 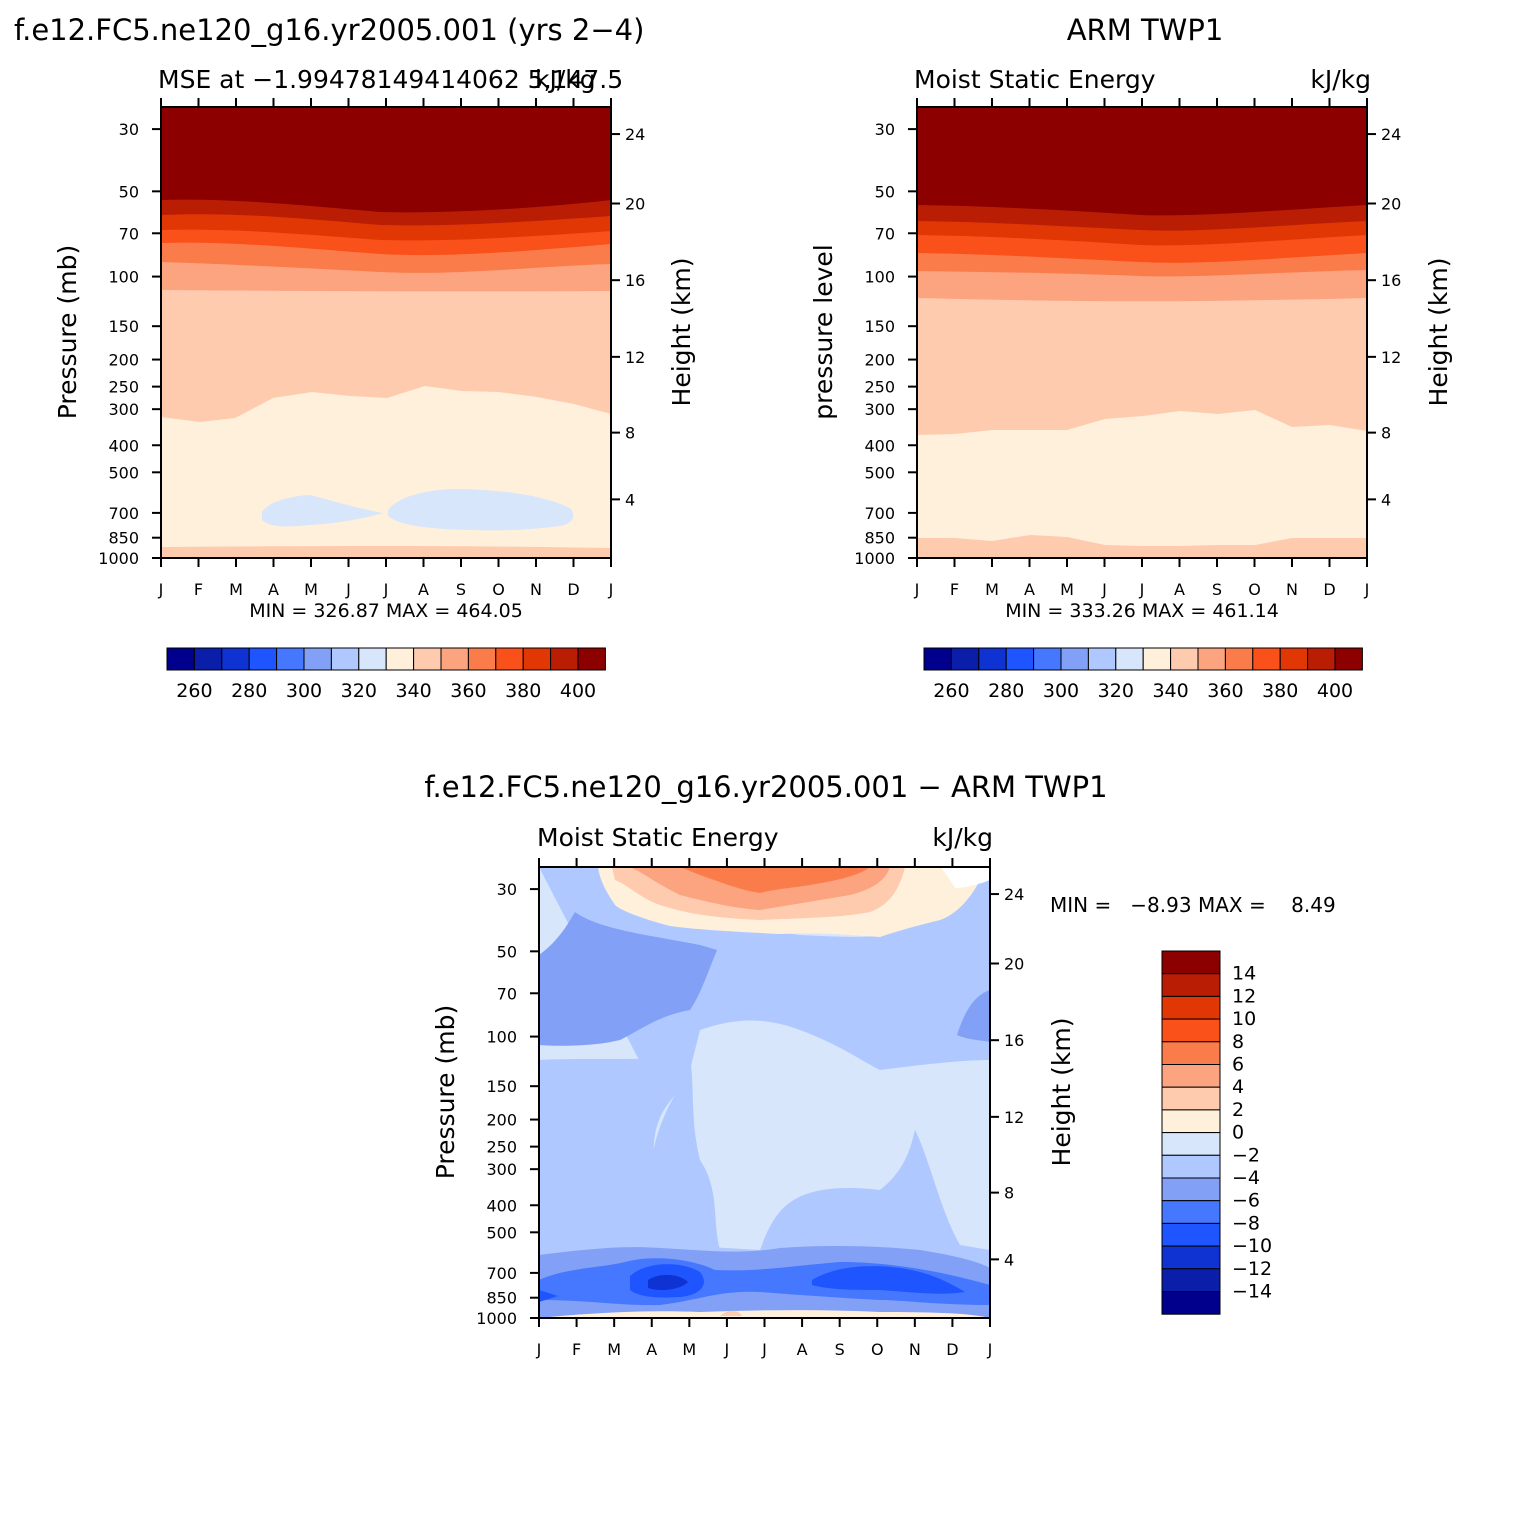 I want to click on colorbar-label: −2, so click(x=1246, y=1155).